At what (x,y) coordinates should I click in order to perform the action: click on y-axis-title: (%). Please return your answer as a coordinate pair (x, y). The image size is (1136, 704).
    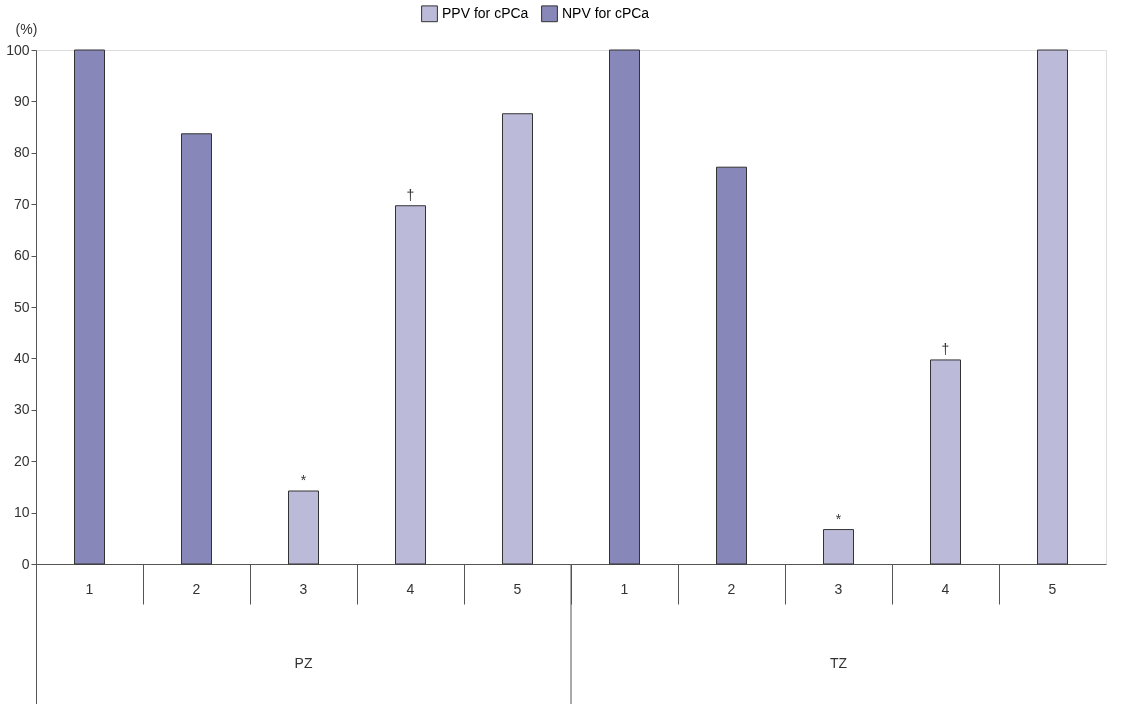
    Looking at the image, I should click on (26, 28).